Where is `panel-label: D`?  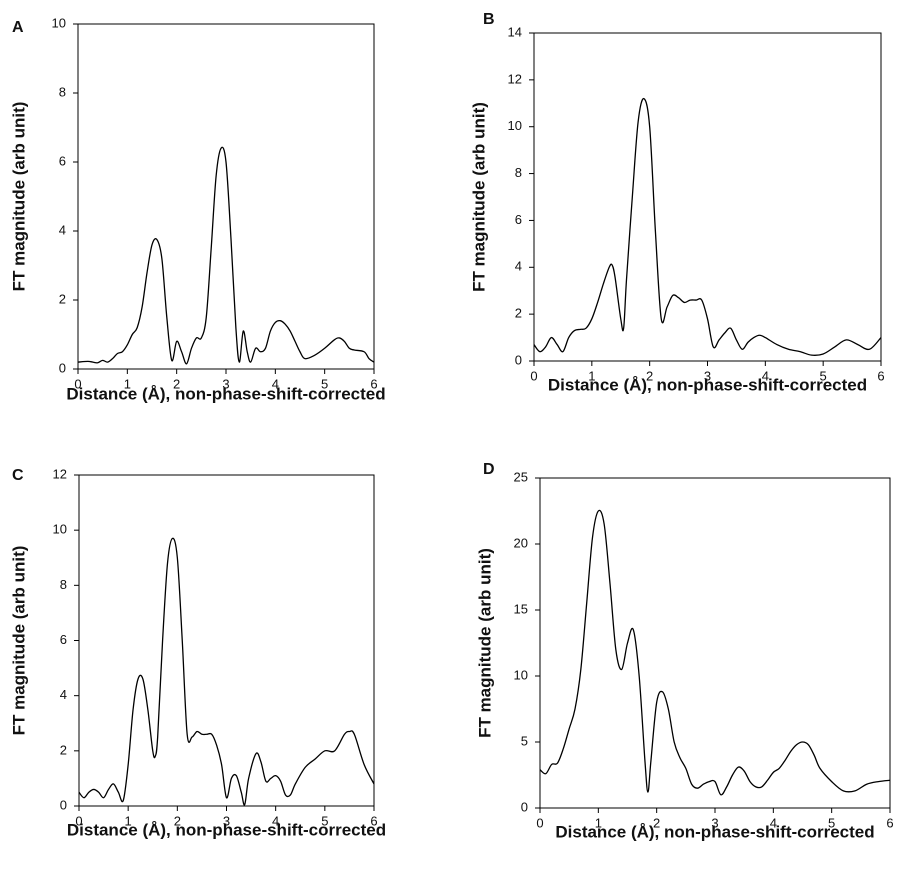 panel-label: D is located at coordinates (489, 469).